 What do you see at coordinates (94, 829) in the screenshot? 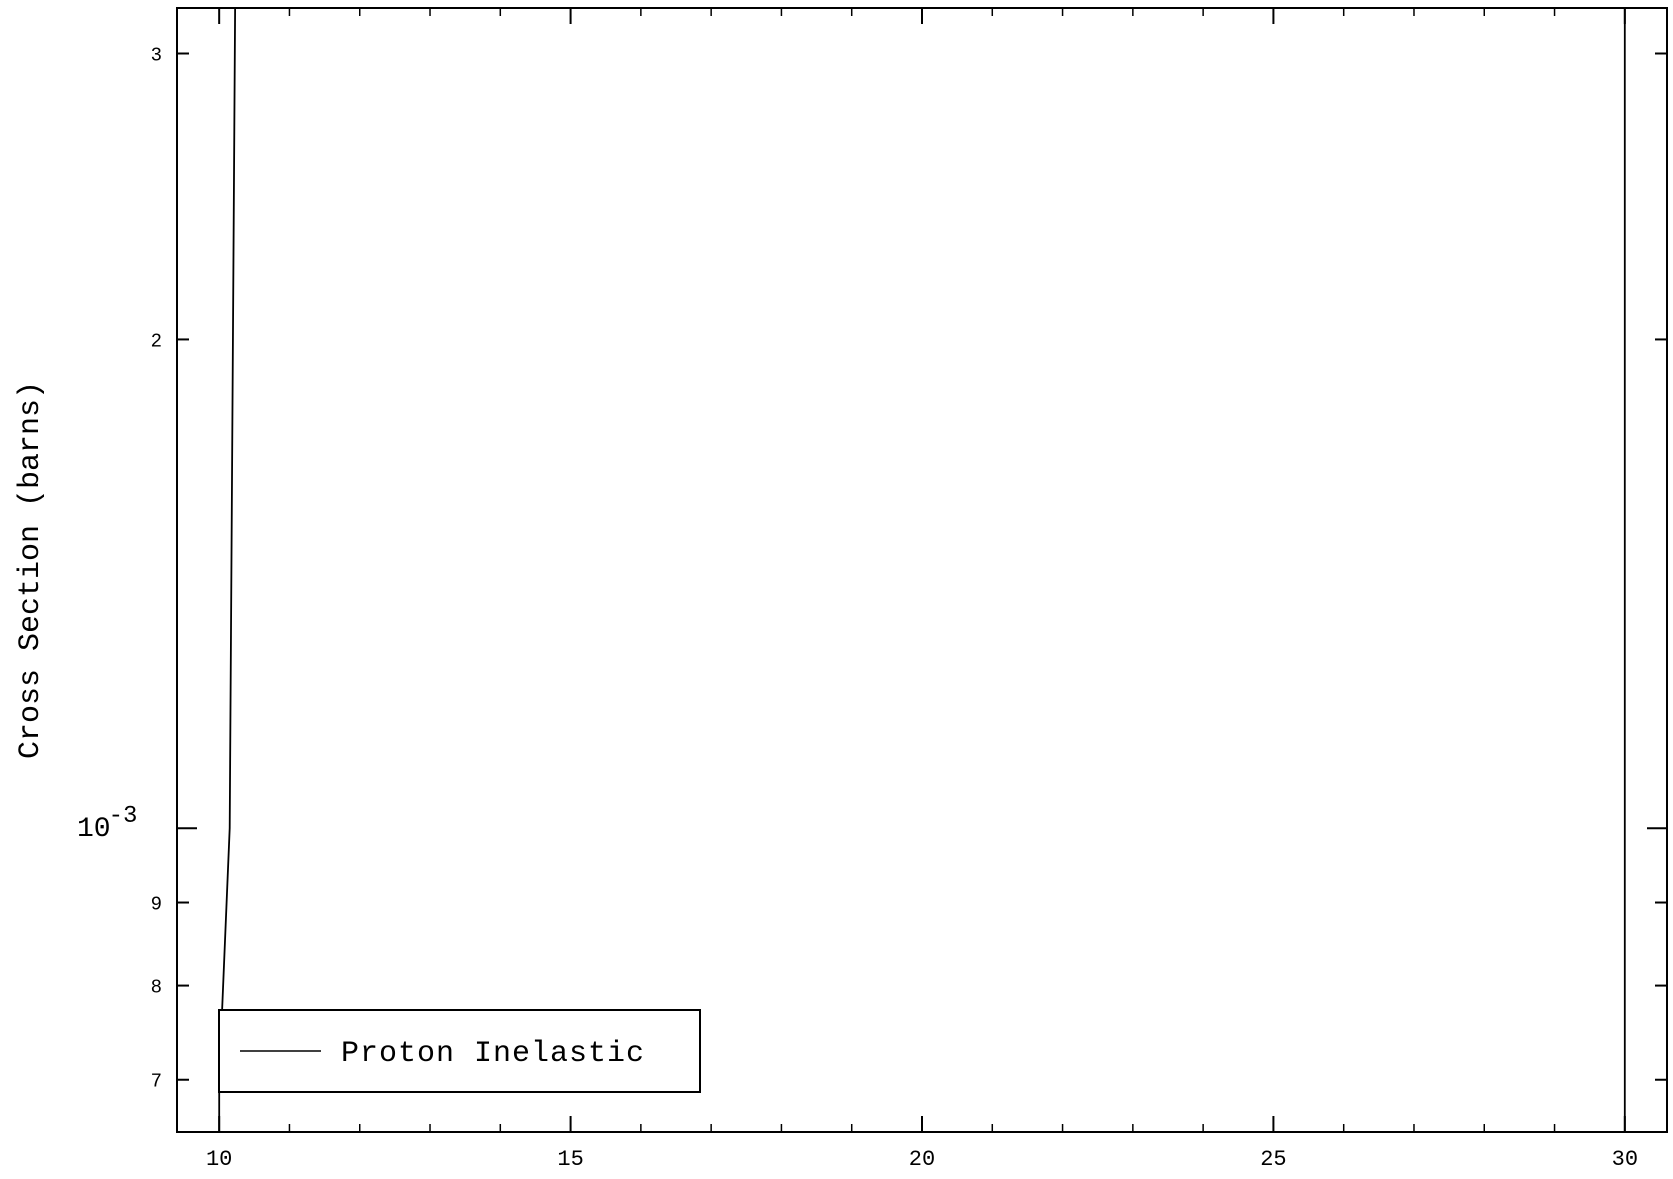
I see `y-major-tick-base-0: 10` at bounding box center [94, 829].